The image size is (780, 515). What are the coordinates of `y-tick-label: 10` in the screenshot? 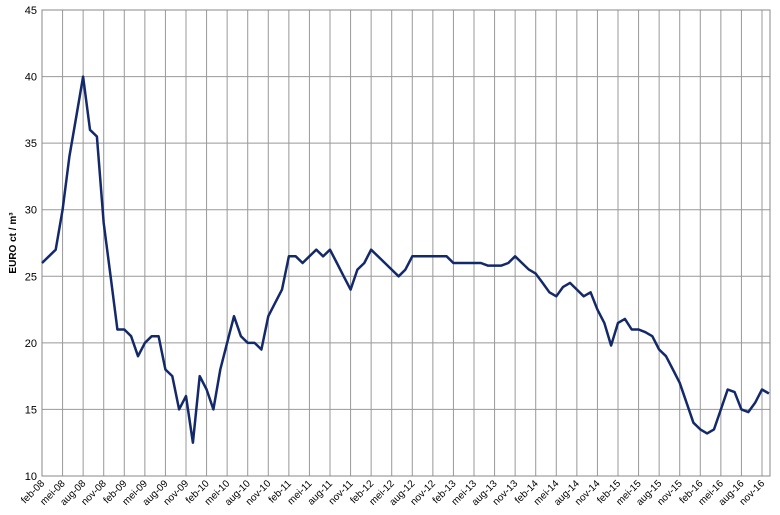 It's located at (31, 477).